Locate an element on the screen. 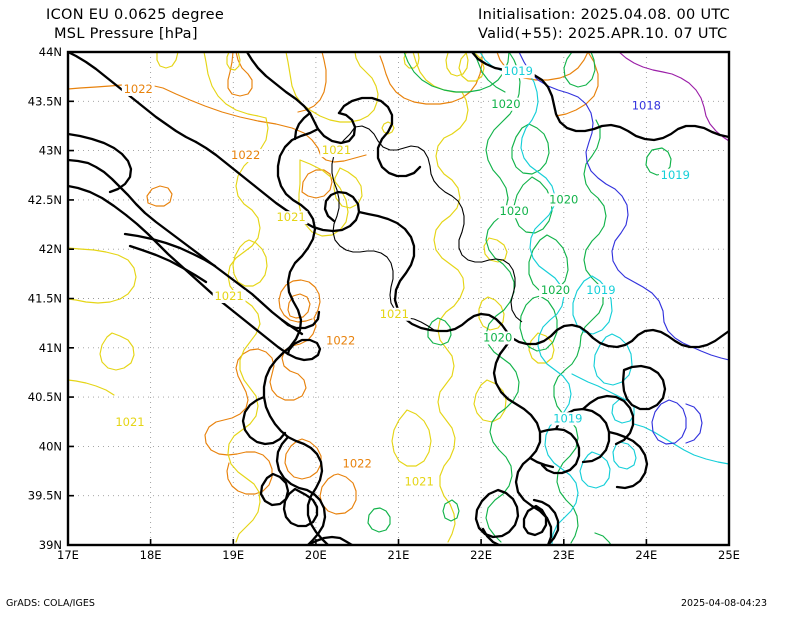 Image resolution: width=800 pixels, height=618 pixels. y-tick-label: 39N is located at coordinates (50, 545).